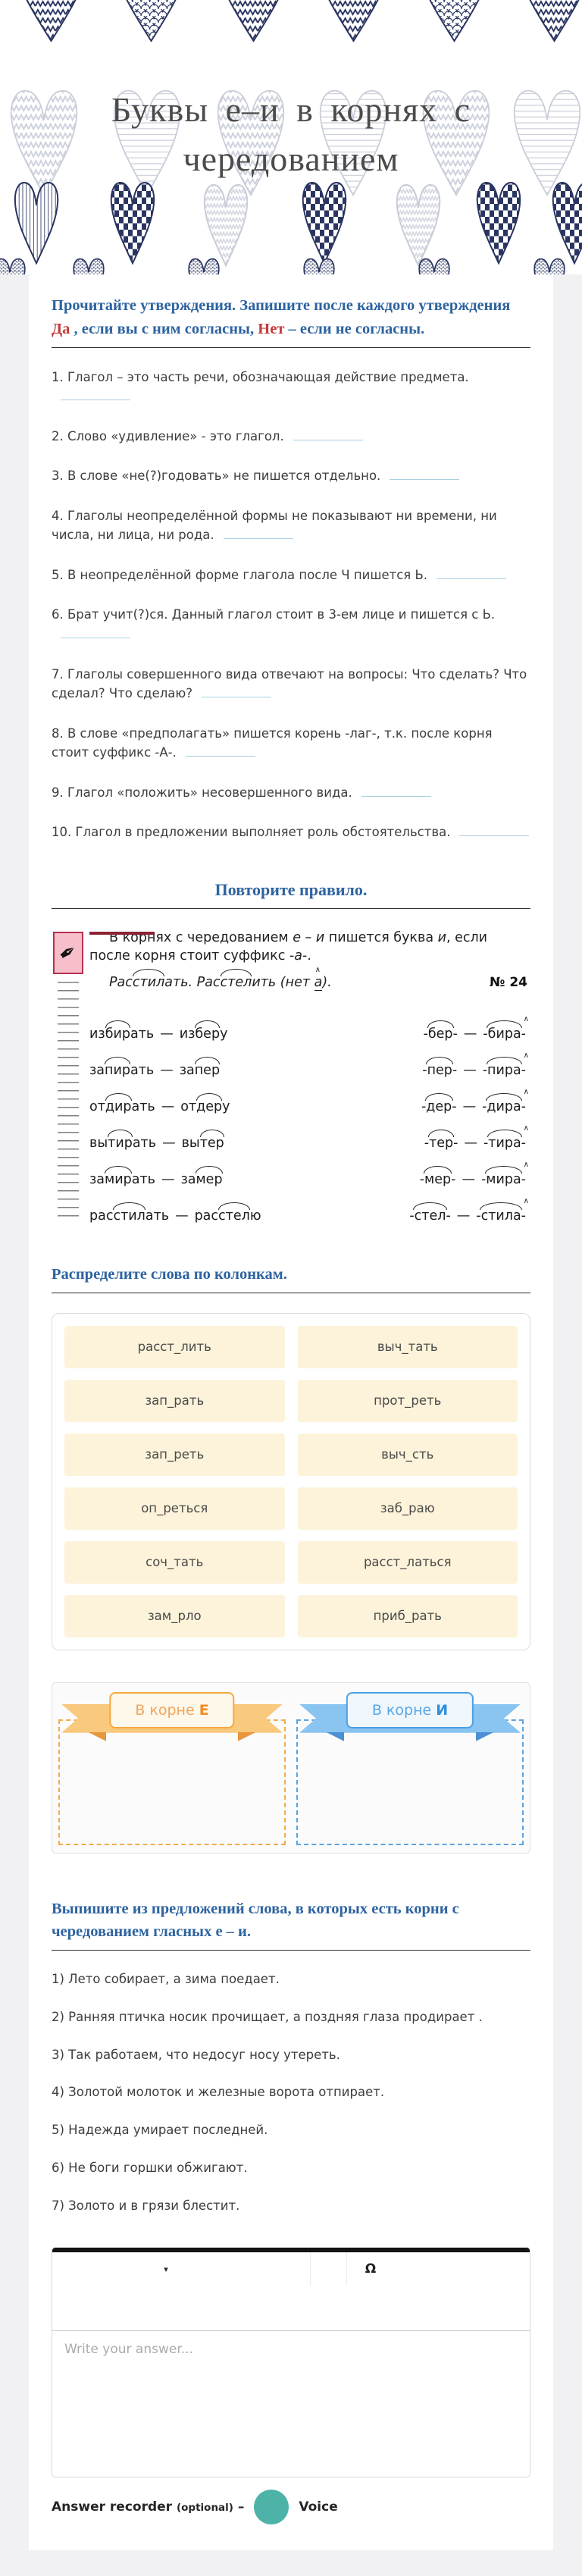  I want to click on rule-example: Расстилать. Расстелить (нет а). № 24, so click(318, 980).